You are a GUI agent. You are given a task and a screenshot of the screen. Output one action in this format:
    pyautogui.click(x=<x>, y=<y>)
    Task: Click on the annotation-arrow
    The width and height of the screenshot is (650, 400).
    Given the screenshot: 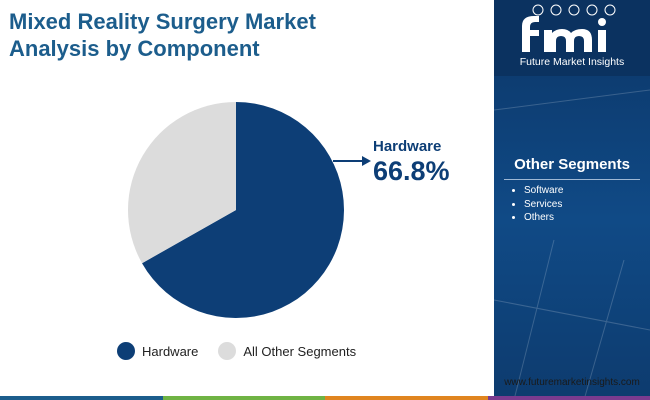 What is the action you would take?
    pyautogui.click(x=352, y=161)
    